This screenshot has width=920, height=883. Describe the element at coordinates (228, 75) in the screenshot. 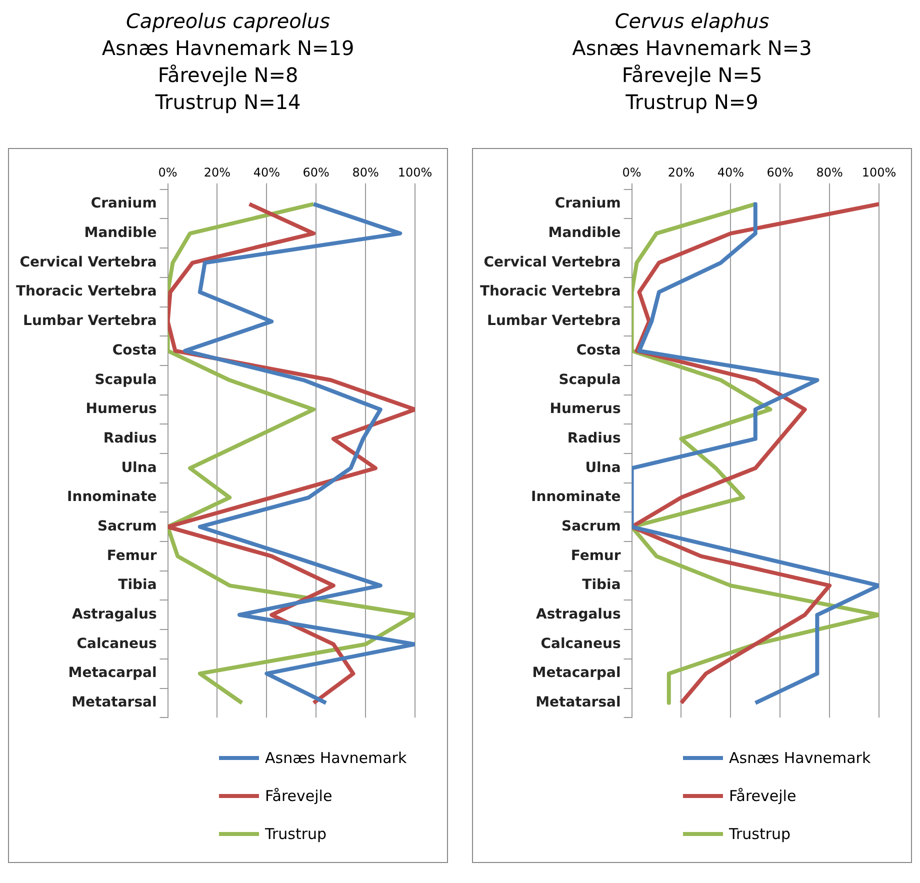

I see `chart-subtitle: Asnæs Havnemark N=19 Fårevejle N=8 Trustrup N=14` at that location.